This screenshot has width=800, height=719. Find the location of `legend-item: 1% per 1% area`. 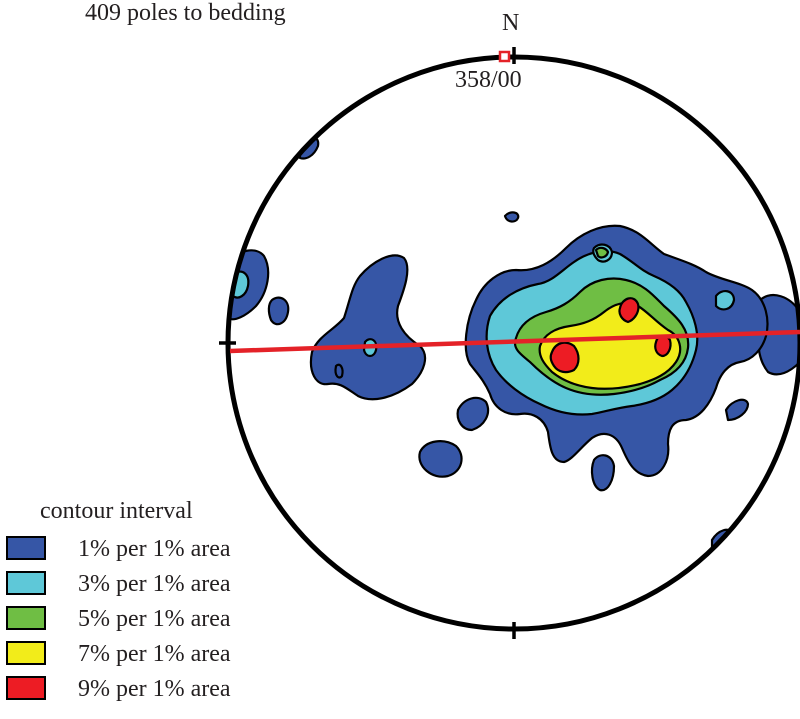

legend-item: 1% per 1% area is located at coordinates (118, 549).